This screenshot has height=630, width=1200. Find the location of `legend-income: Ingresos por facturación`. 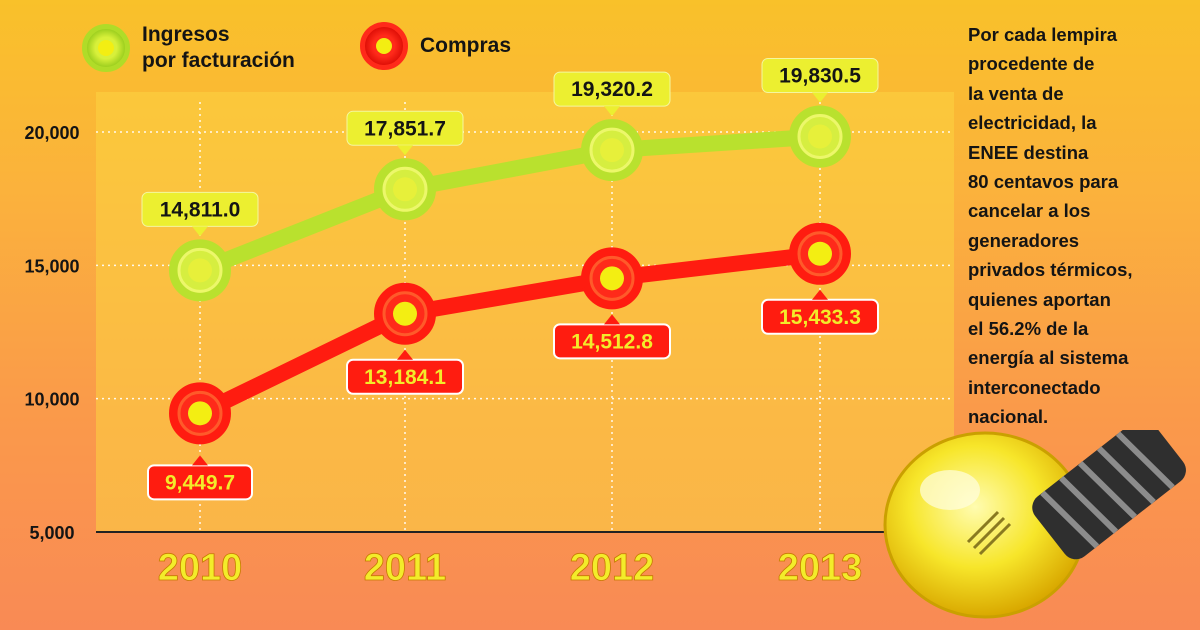

legend-income: Ingresos por facturación is located at coordinates (188, 48).